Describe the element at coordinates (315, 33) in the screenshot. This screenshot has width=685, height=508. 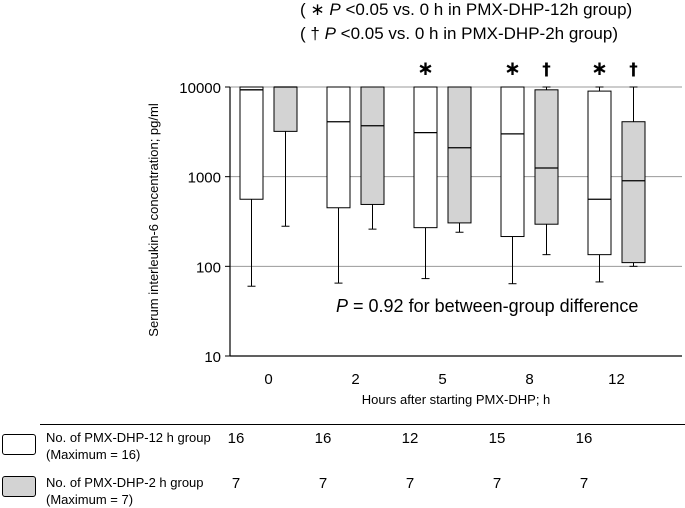
I see `dagger-symbol: †` at that location.